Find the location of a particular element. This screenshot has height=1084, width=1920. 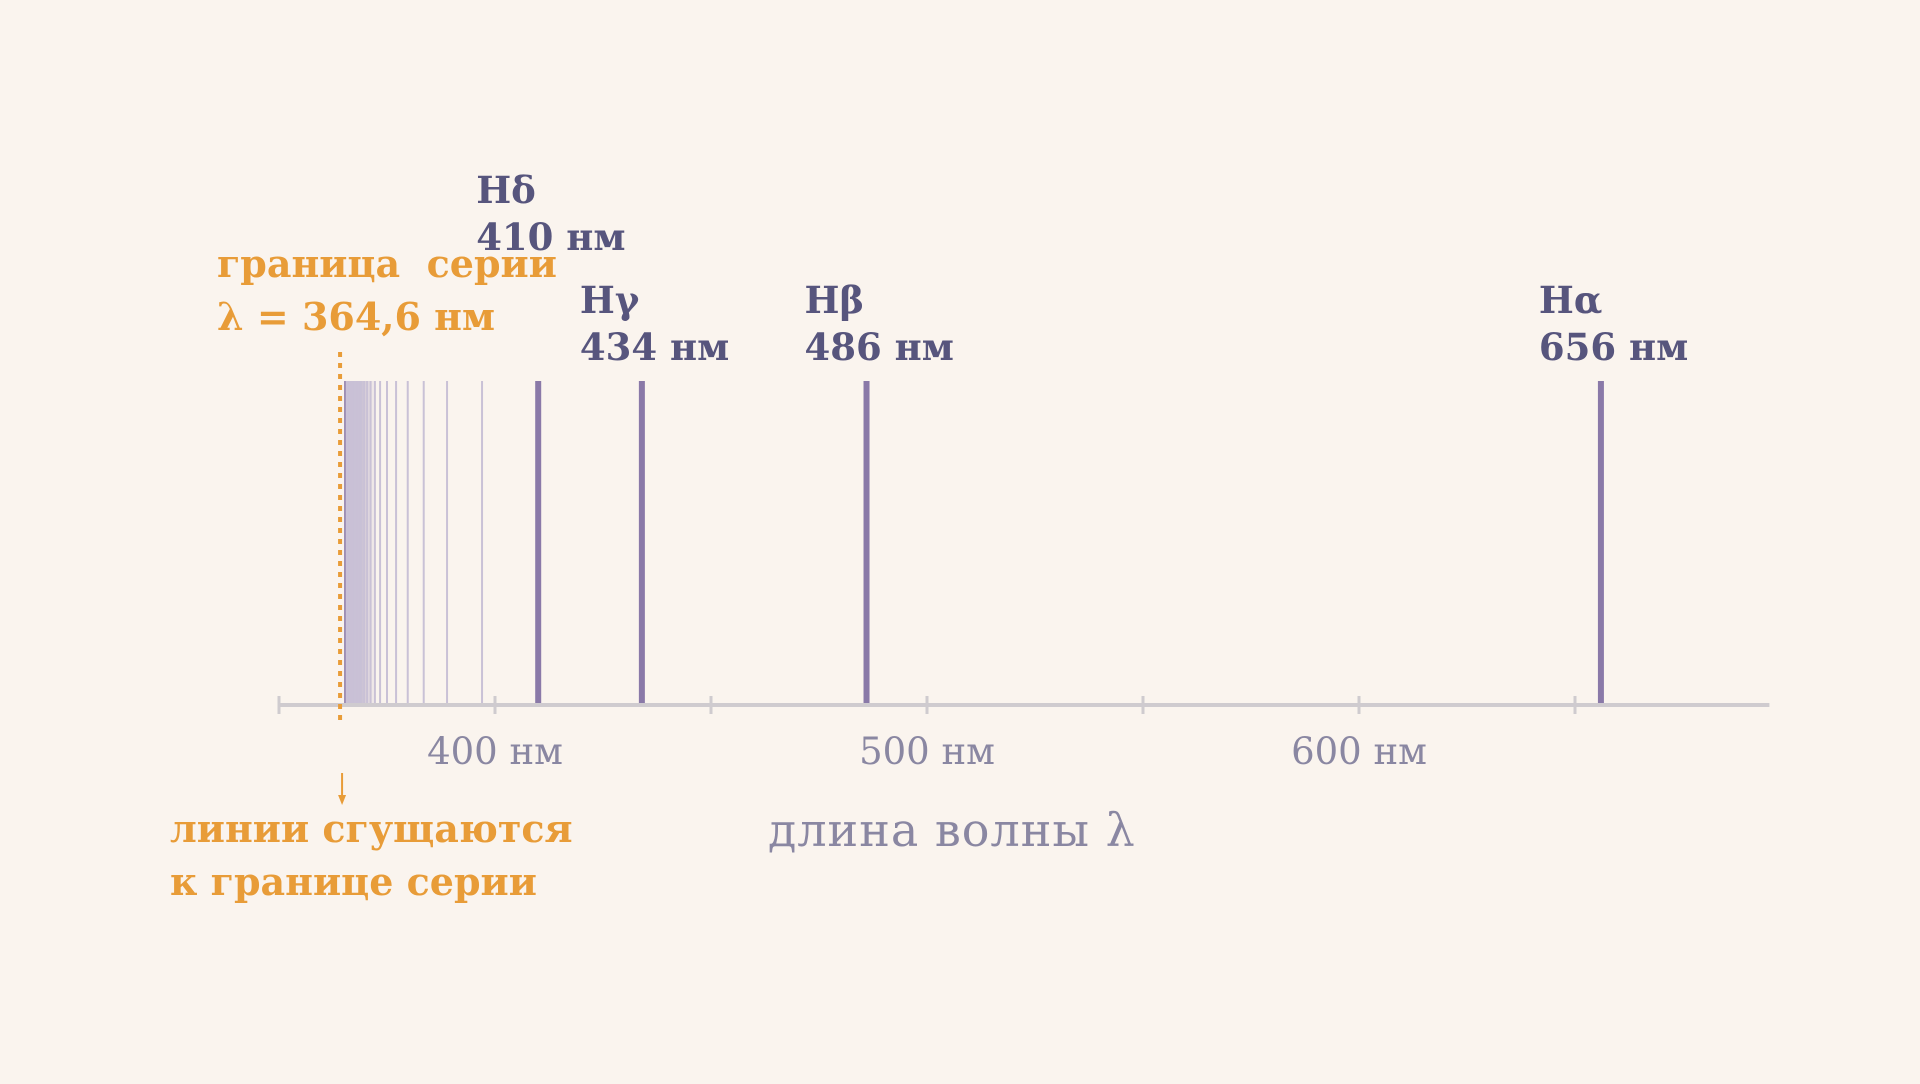

line-name-label: Hα is located at coordinates (1570, 300).